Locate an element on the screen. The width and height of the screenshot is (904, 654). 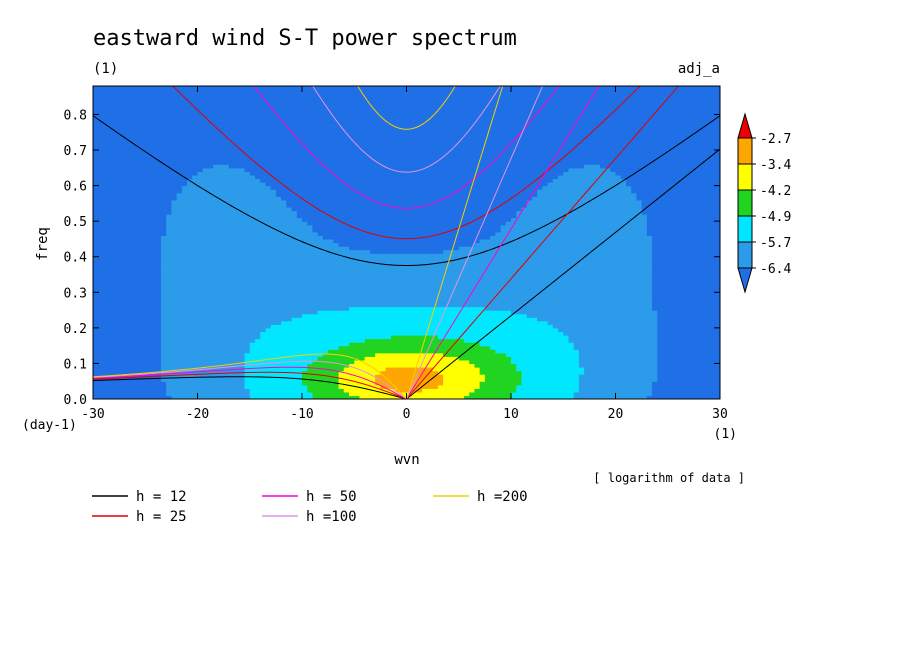
colorbar-cap is located at coordinates (745, 125).